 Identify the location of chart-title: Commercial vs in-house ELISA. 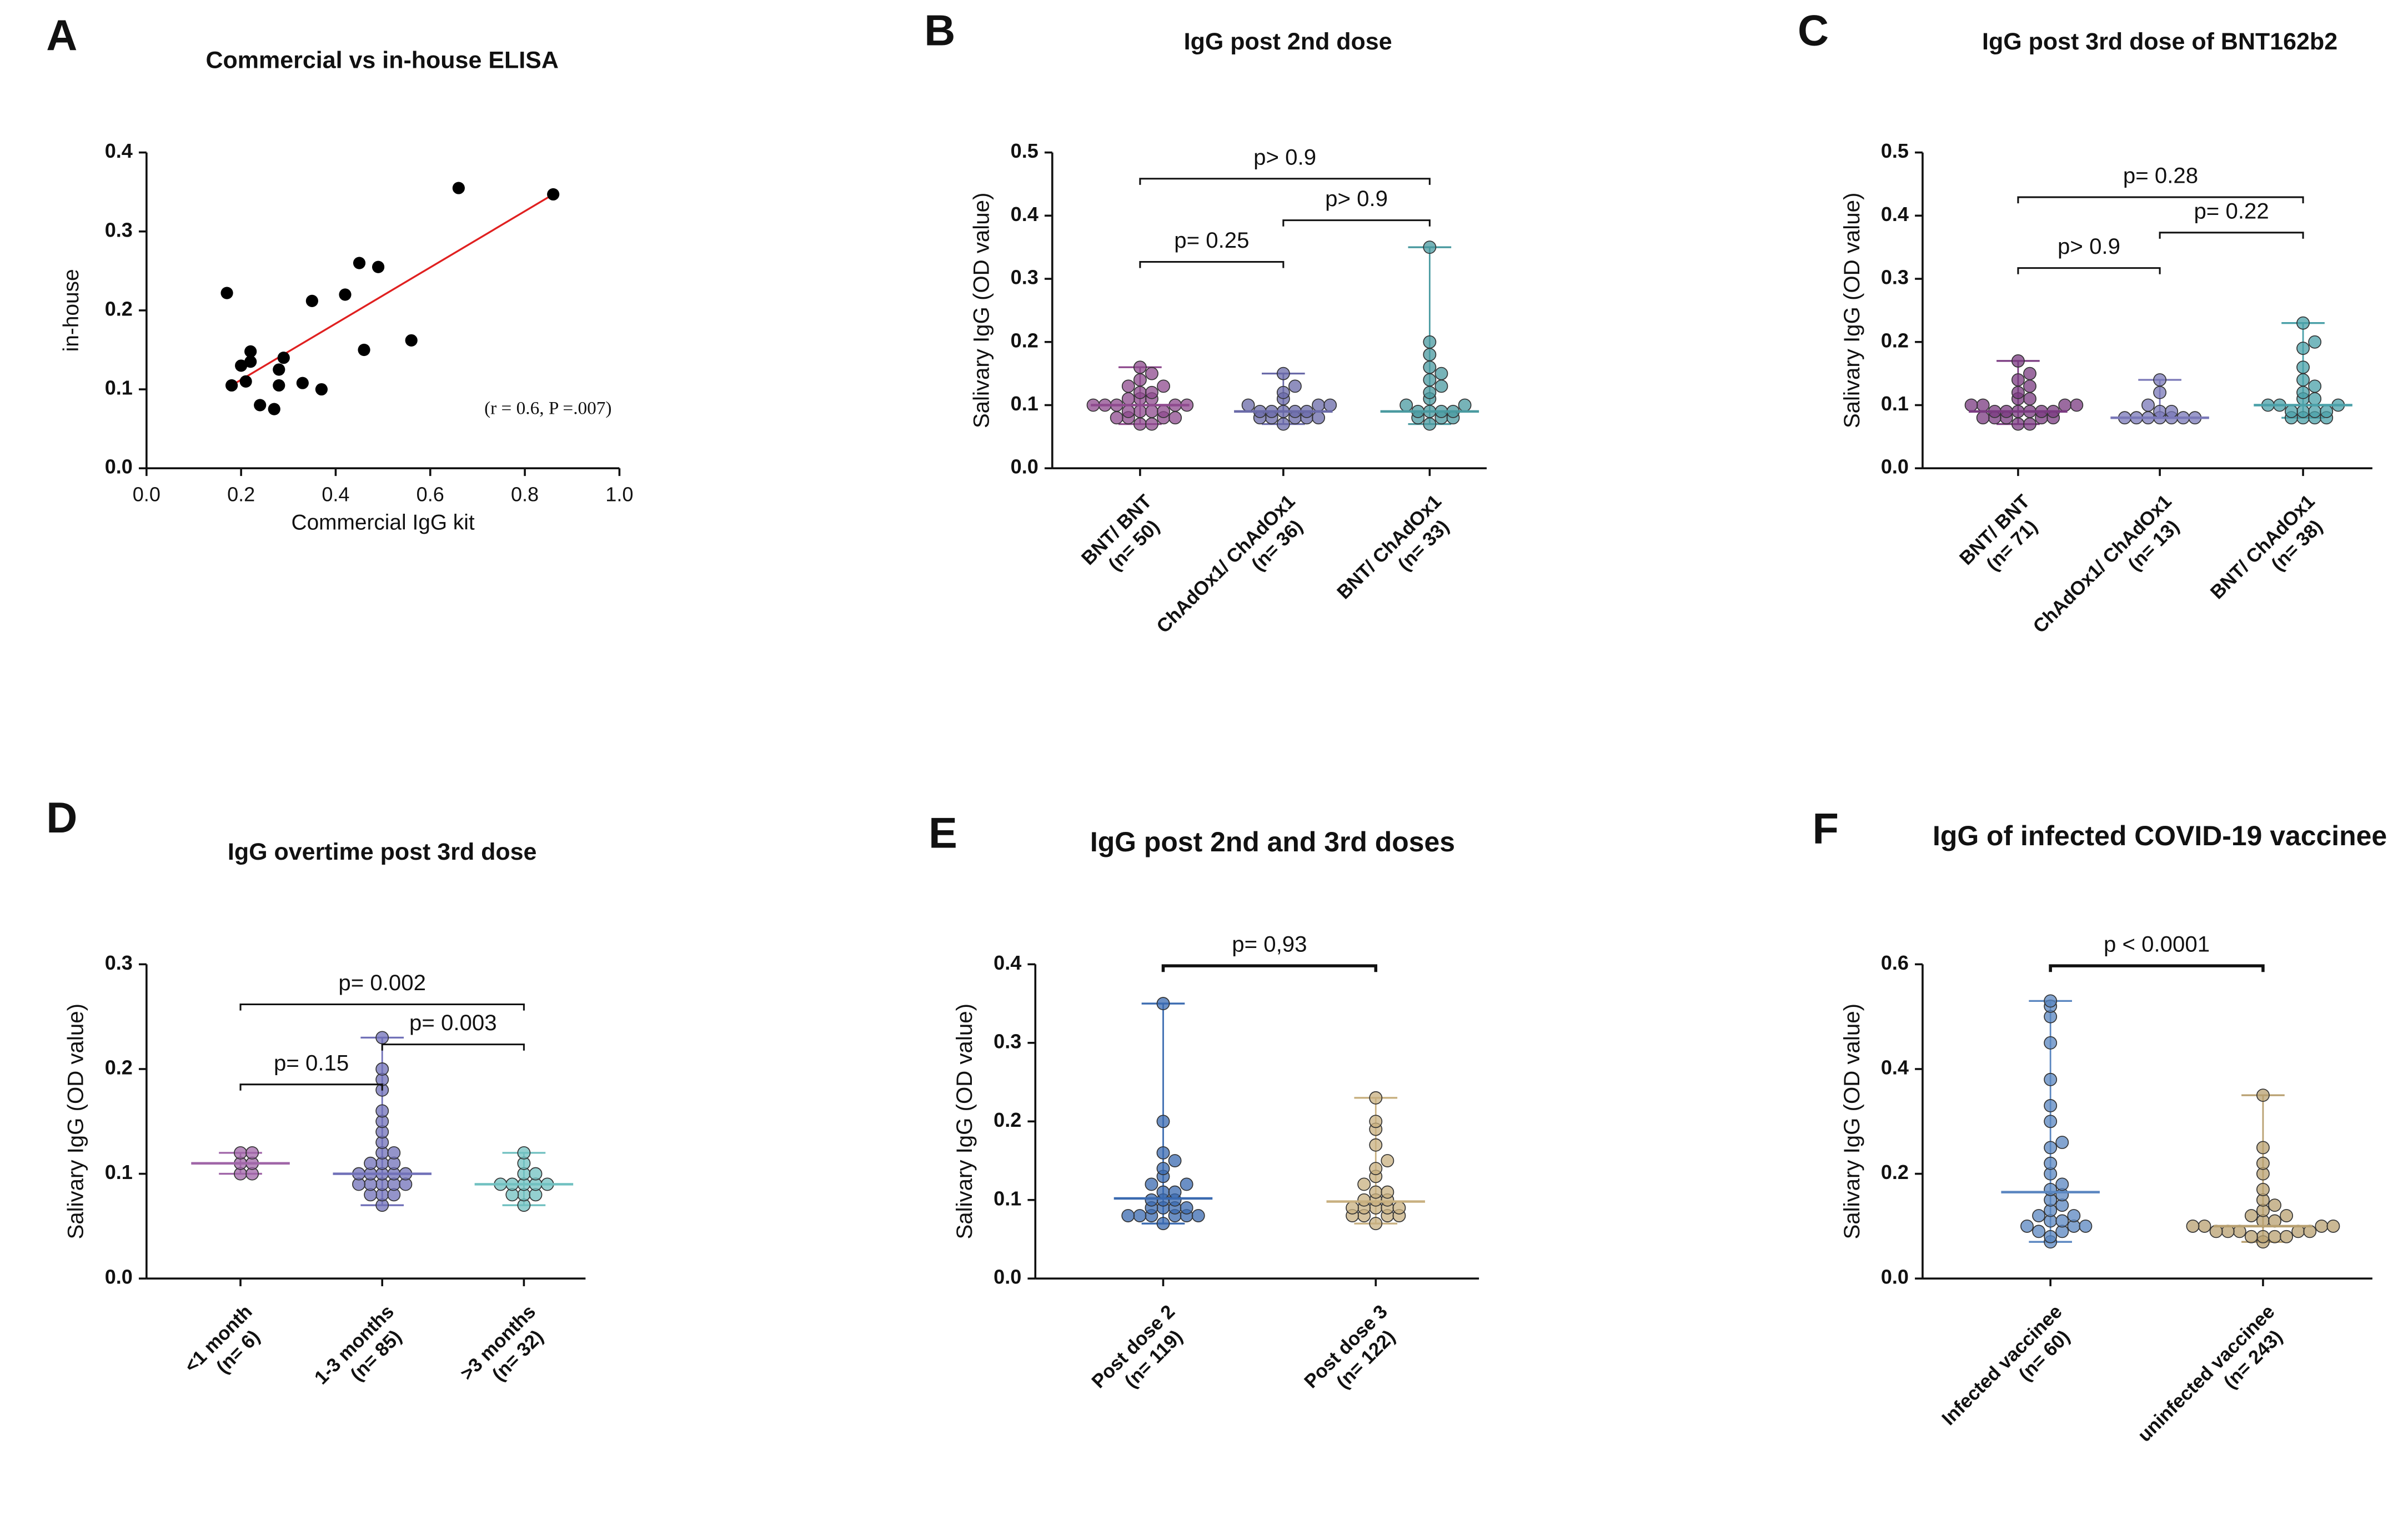
(383, 60).